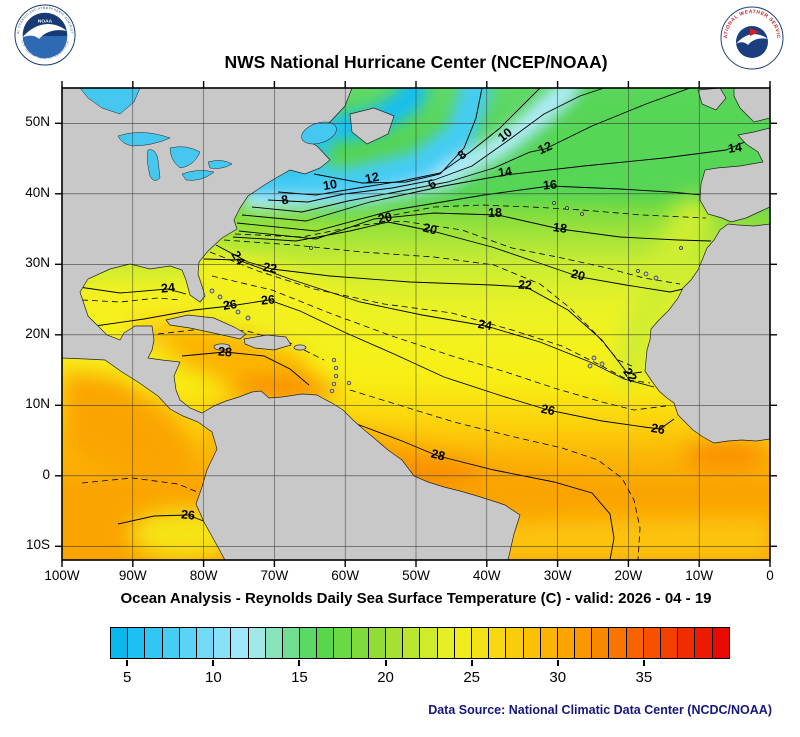 The image size is (800, 737). I want to click on land-lesser-antilles, so click(340, 375).